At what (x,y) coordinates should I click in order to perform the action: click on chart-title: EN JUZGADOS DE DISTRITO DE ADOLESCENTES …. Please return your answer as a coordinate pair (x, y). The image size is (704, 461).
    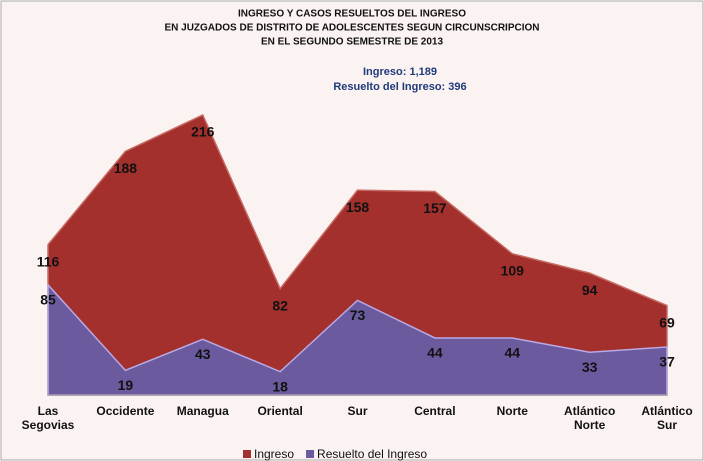
    Looking at the image, I should click on (351, 28).